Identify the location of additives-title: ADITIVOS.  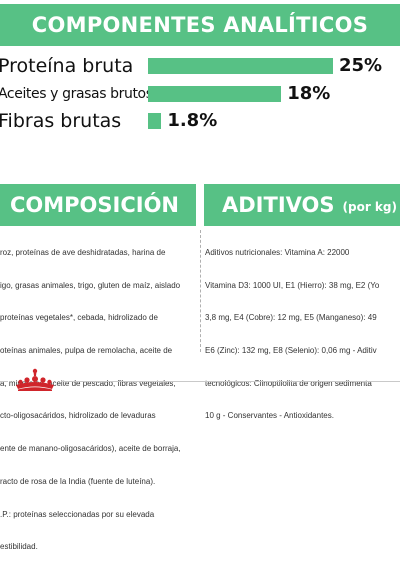
(278, 205).